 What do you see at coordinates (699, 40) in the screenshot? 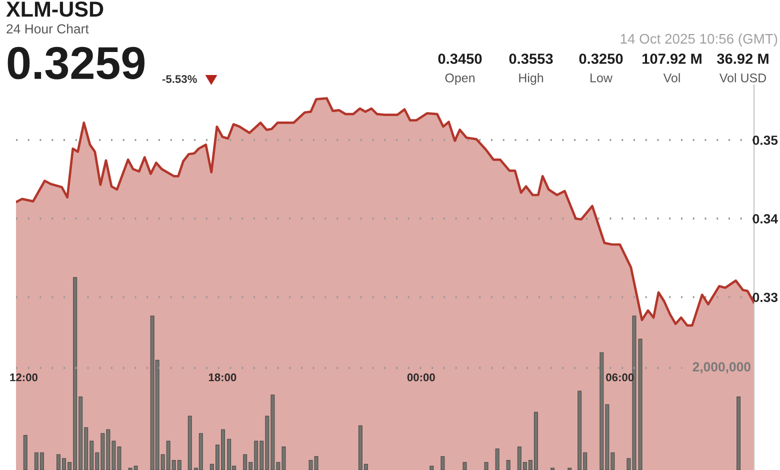
I see `text: 14 Oct 2025 10:56 (GMT)` at bounding box center [699, 40].